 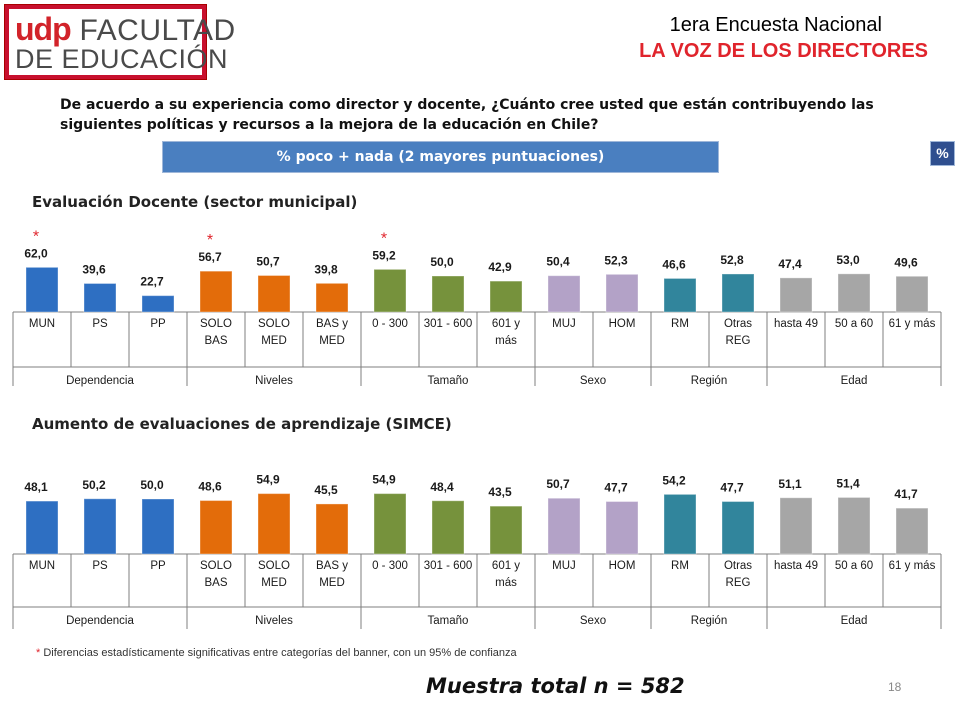 What do you see at coordinates (790, 264) in the screenshot?
I see `data-label: 47,4` at bounding box center [790, 264].